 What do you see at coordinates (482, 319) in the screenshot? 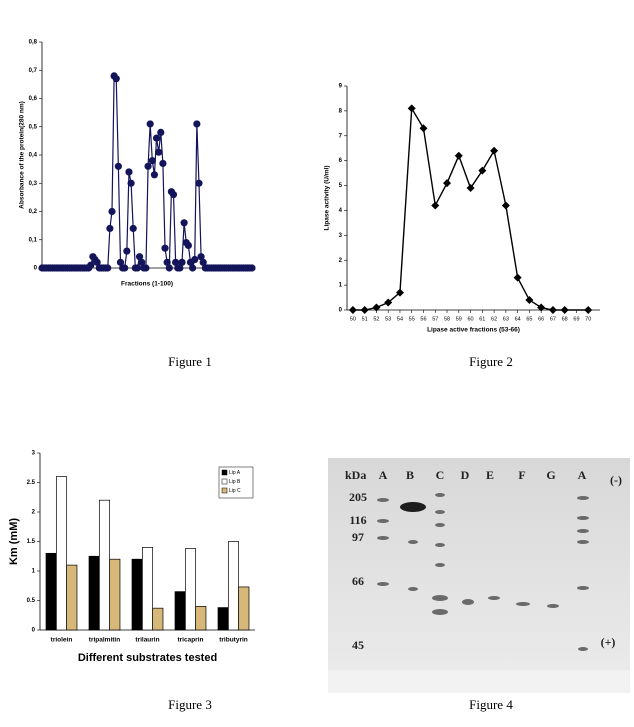
I see `x-tick-label: 61` at bounding box center [482, 319].